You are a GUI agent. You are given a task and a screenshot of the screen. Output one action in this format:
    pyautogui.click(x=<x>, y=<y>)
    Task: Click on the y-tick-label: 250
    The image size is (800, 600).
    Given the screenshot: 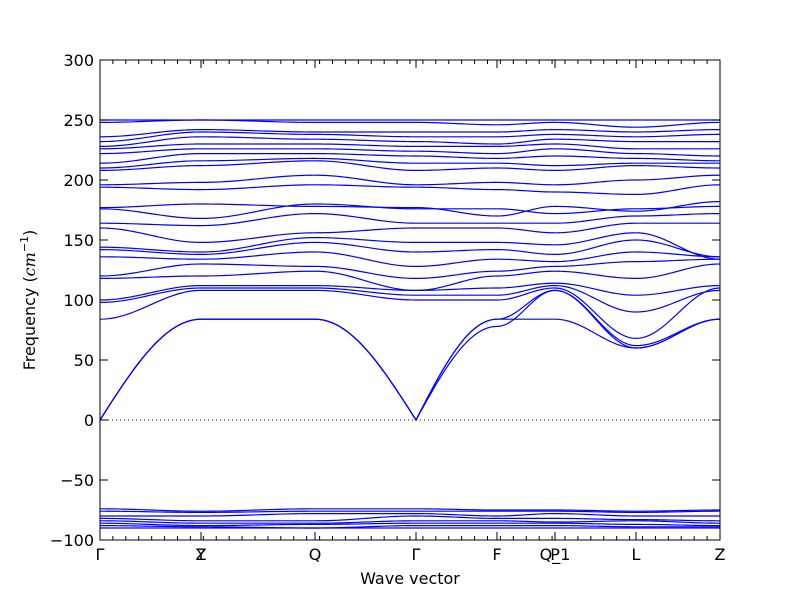 What is the action you would take?
    pyautogui.click(x=78, y=120)
    